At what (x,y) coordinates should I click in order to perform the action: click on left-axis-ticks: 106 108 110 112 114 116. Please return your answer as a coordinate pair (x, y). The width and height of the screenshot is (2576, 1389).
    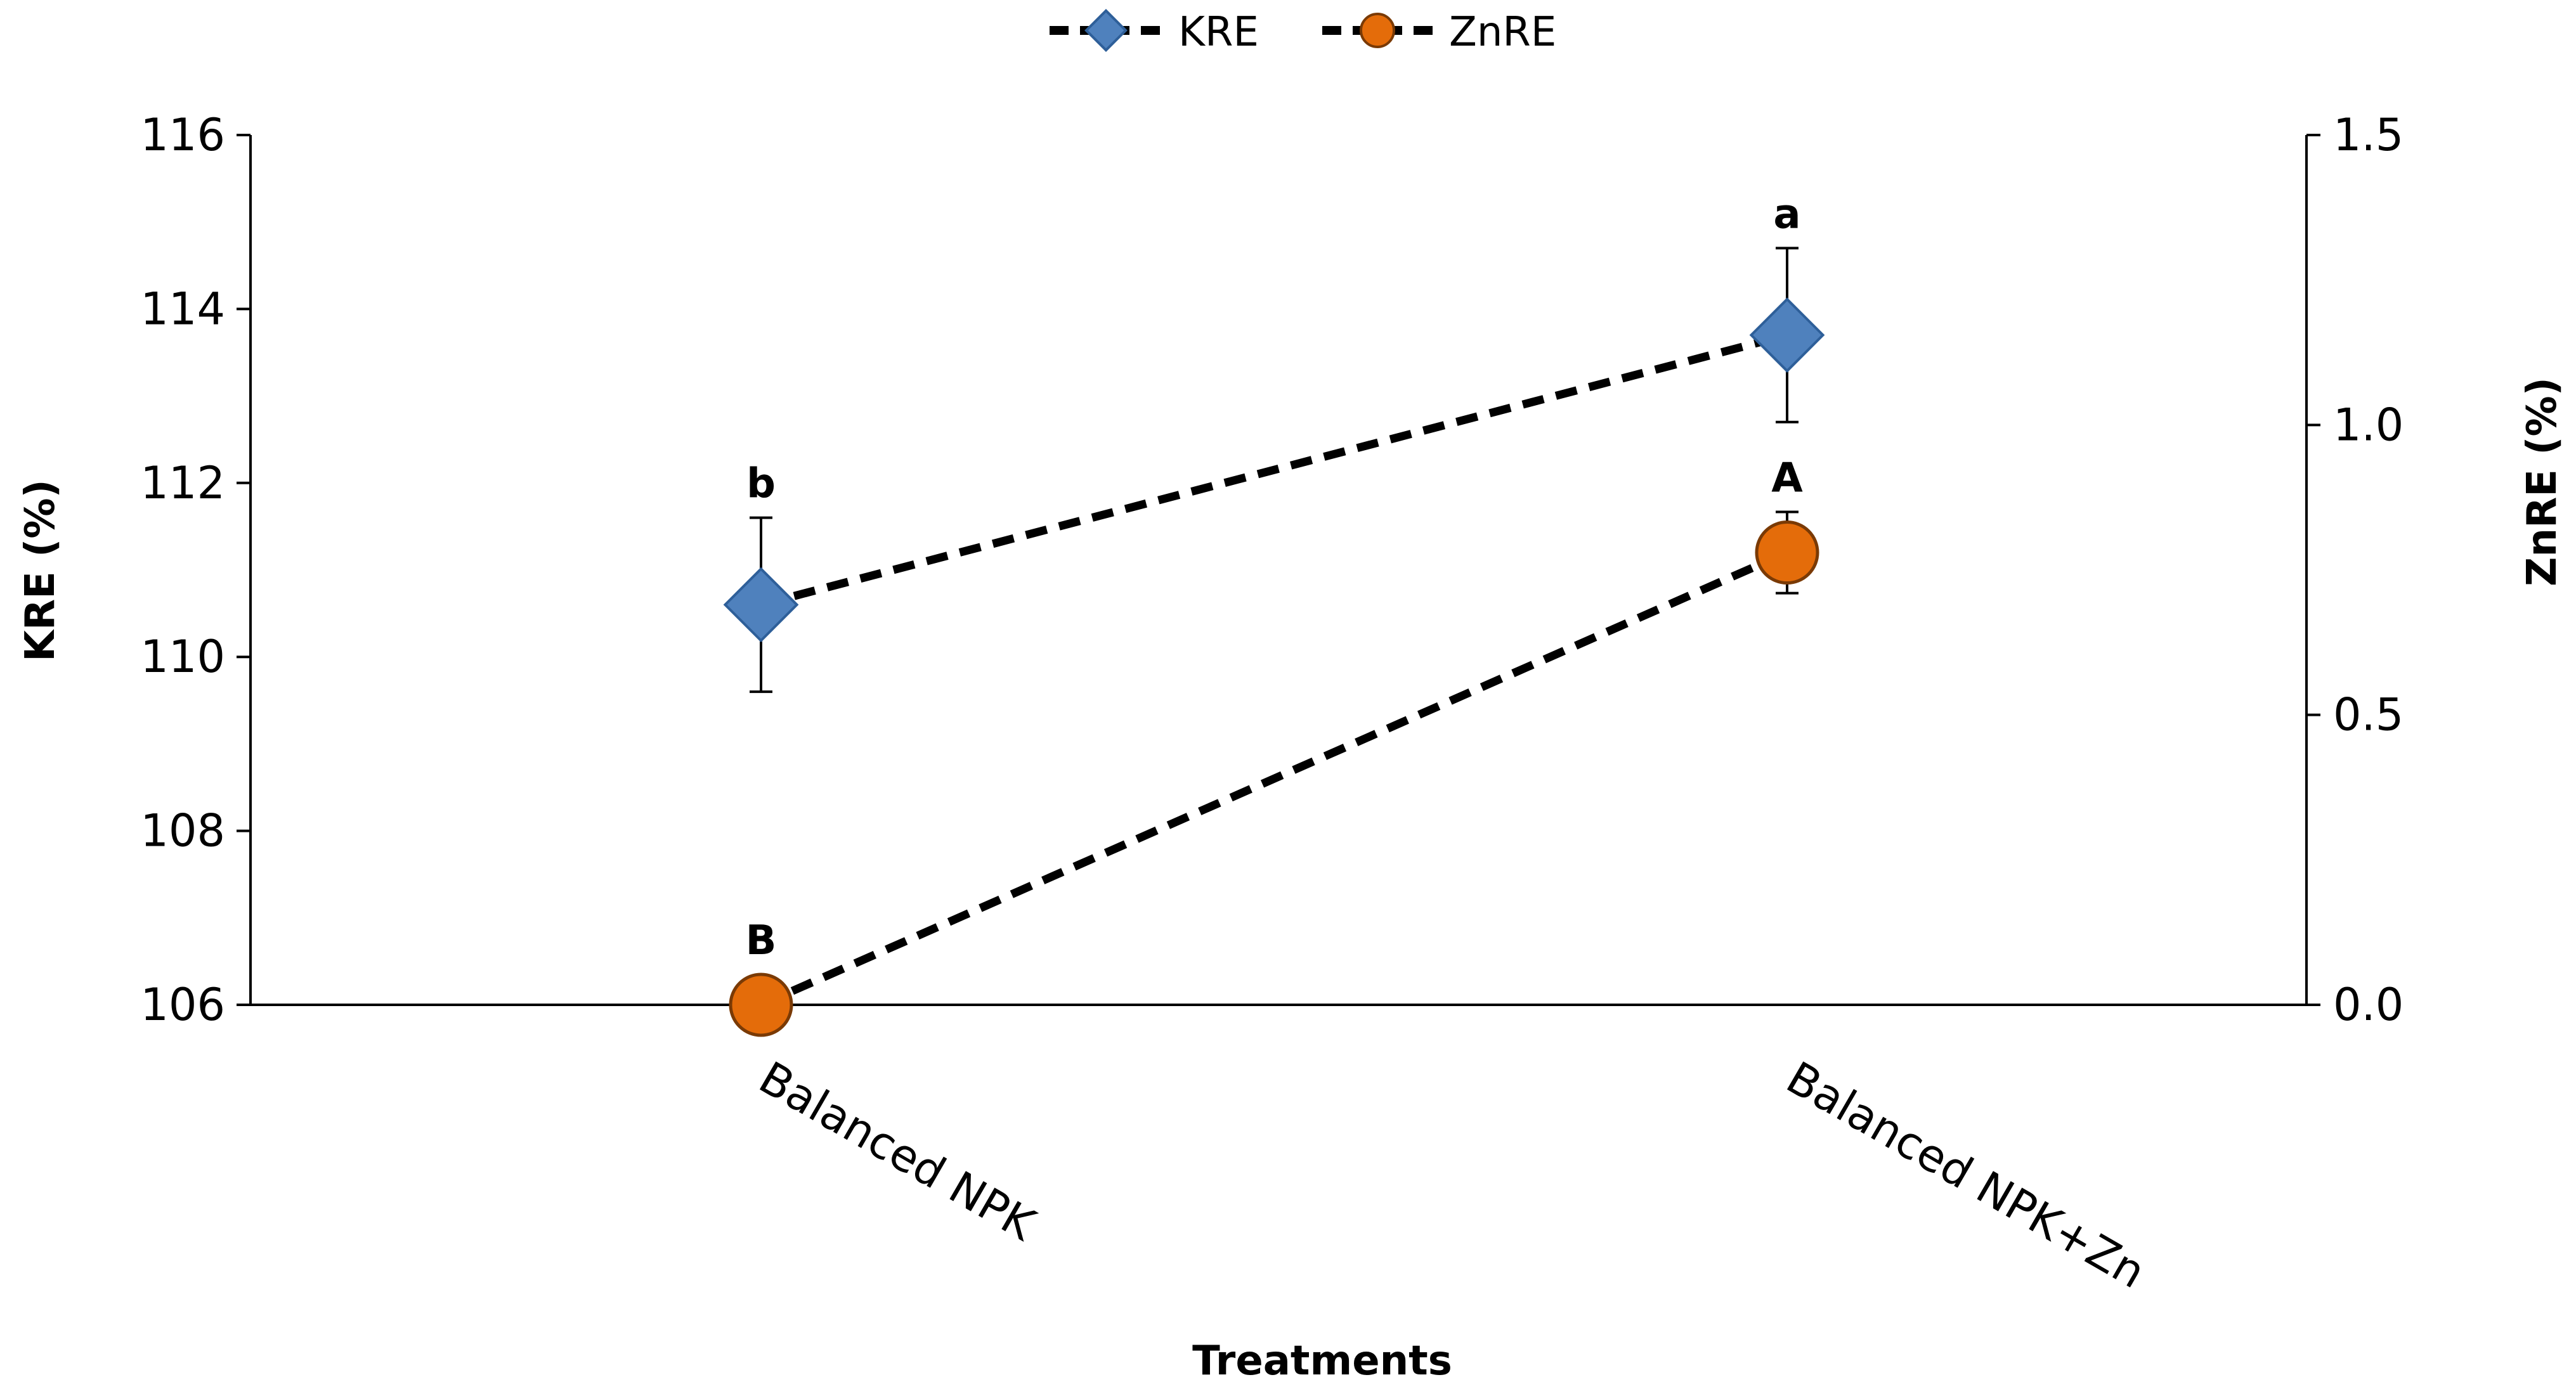
    Looking at the image, I should click on (195, 570).